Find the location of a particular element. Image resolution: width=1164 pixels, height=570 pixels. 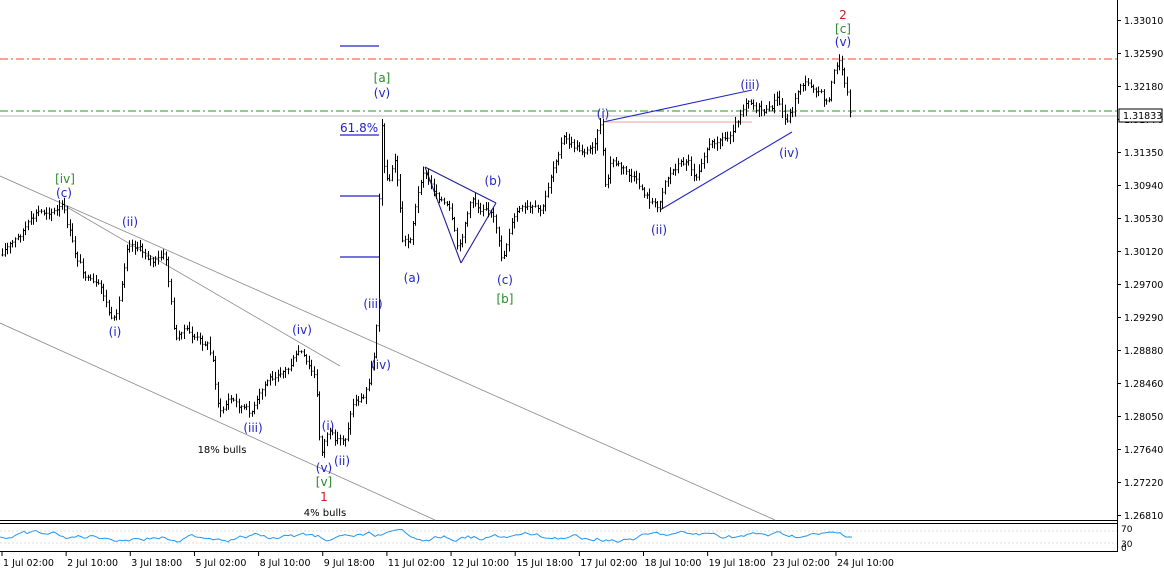

triangle-line-bottom is located at coordinates (478, 233).